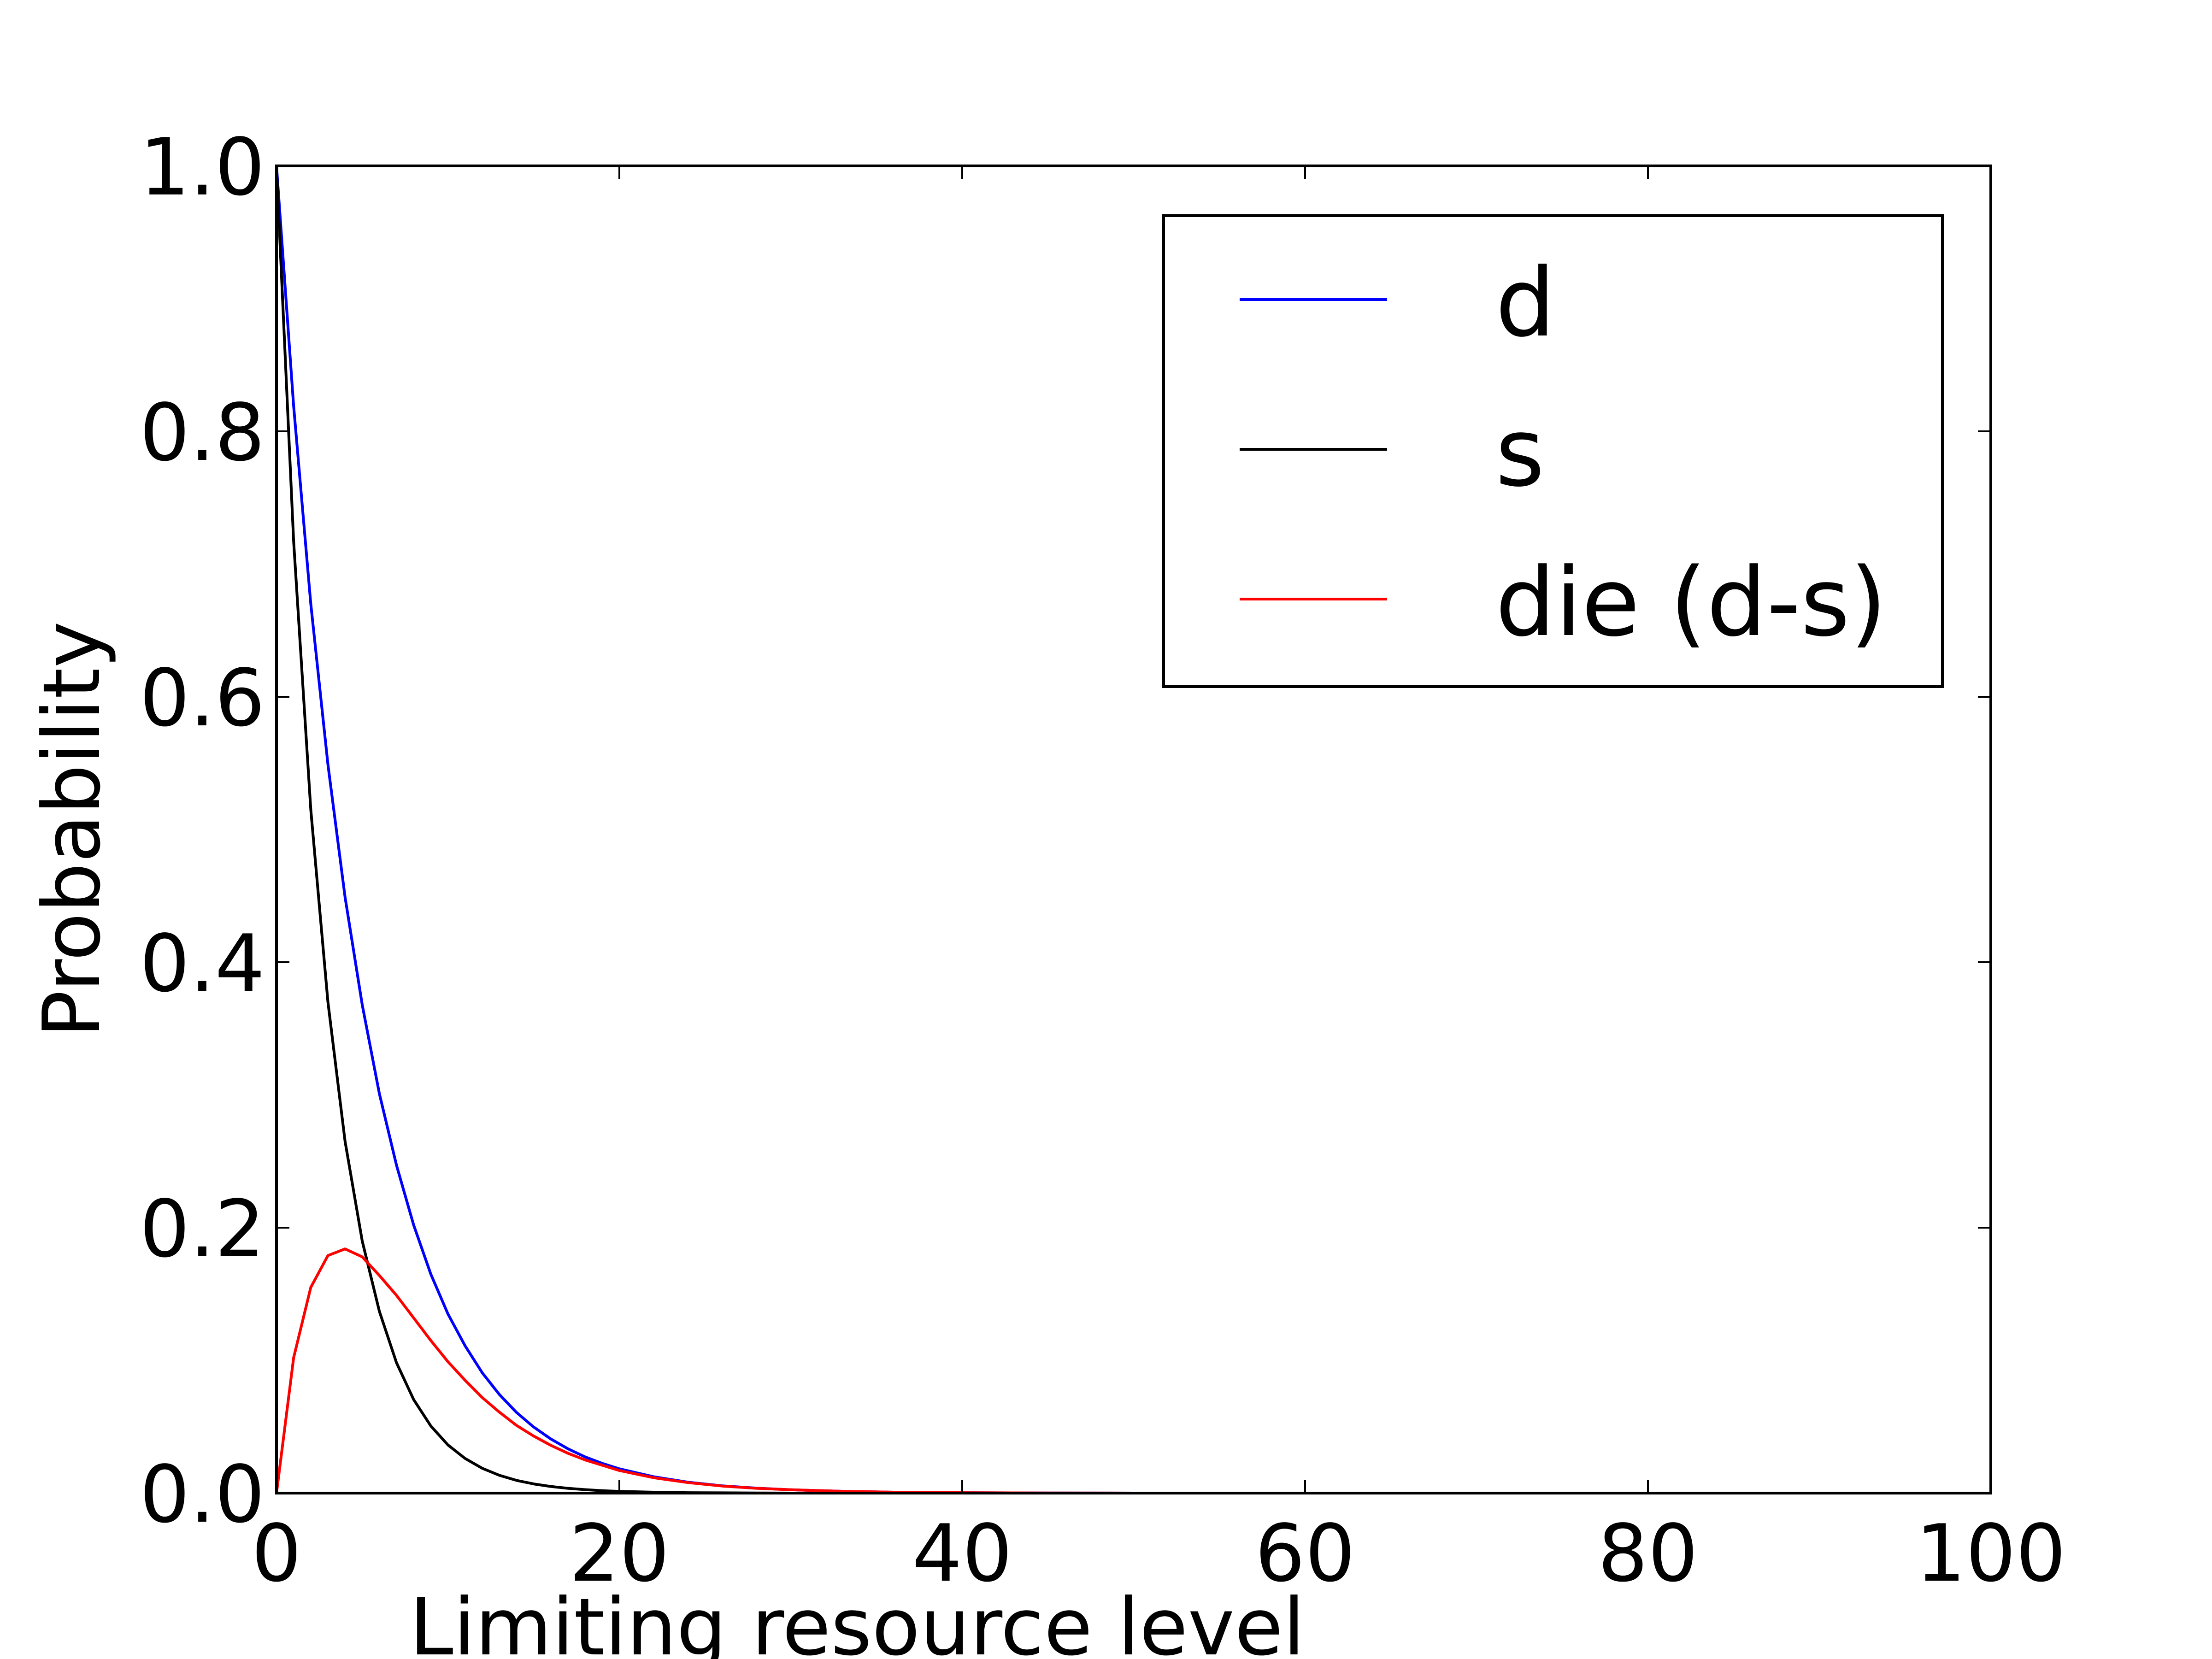 This screenshot has height=1659, width=2212. Describe the element at coordinates (1648, 1554) in the screenshot. I see `x-tick-label-4: 80` at that location.